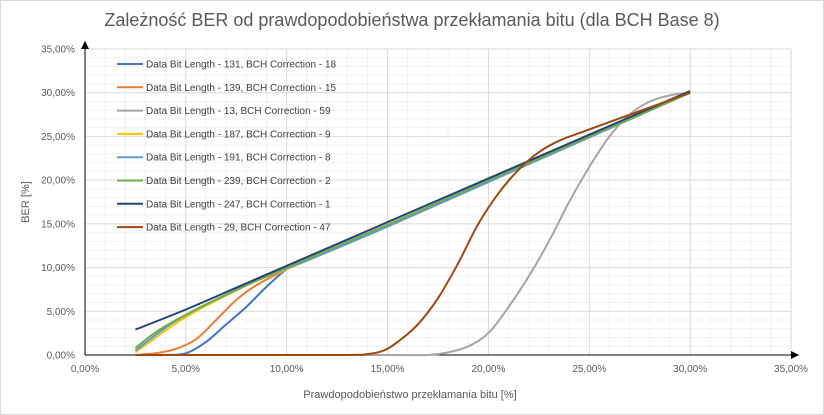 The image size is (824, 415). Describe the element at coordinates (58, 181) in the screenshot. I see `y-tick-label: 20,00%` at that location.